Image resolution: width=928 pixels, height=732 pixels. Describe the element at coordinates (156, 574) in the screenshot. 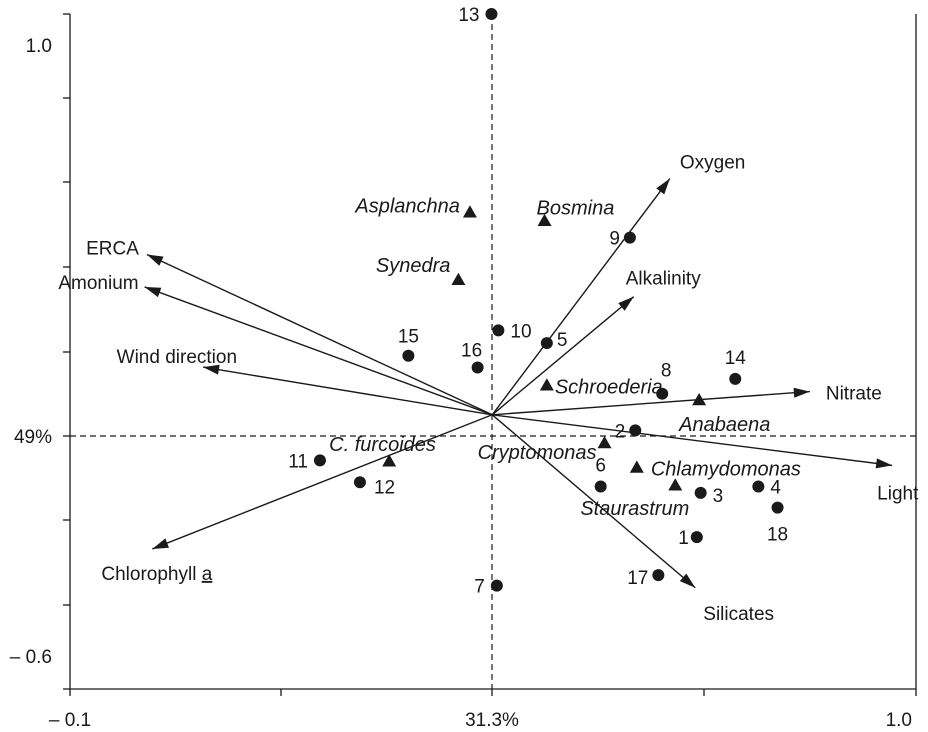

I see `variable-label: Chlorophyll a` at that location.